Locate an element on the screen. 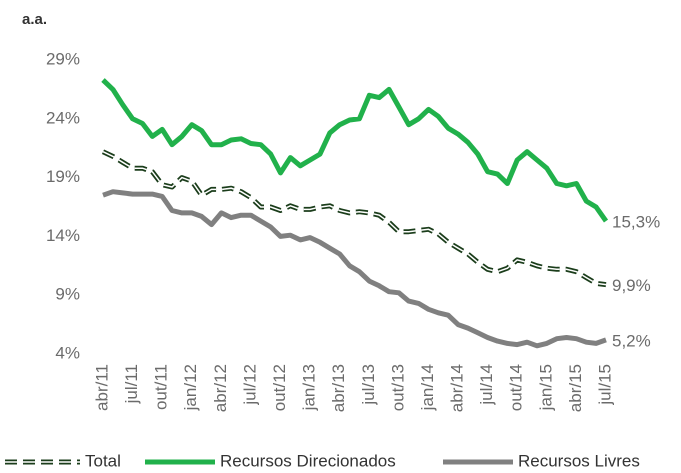 The height and width of the screenshot is (473, 681). x-tick-label: abr/14 is located at coordinates (457, 388).